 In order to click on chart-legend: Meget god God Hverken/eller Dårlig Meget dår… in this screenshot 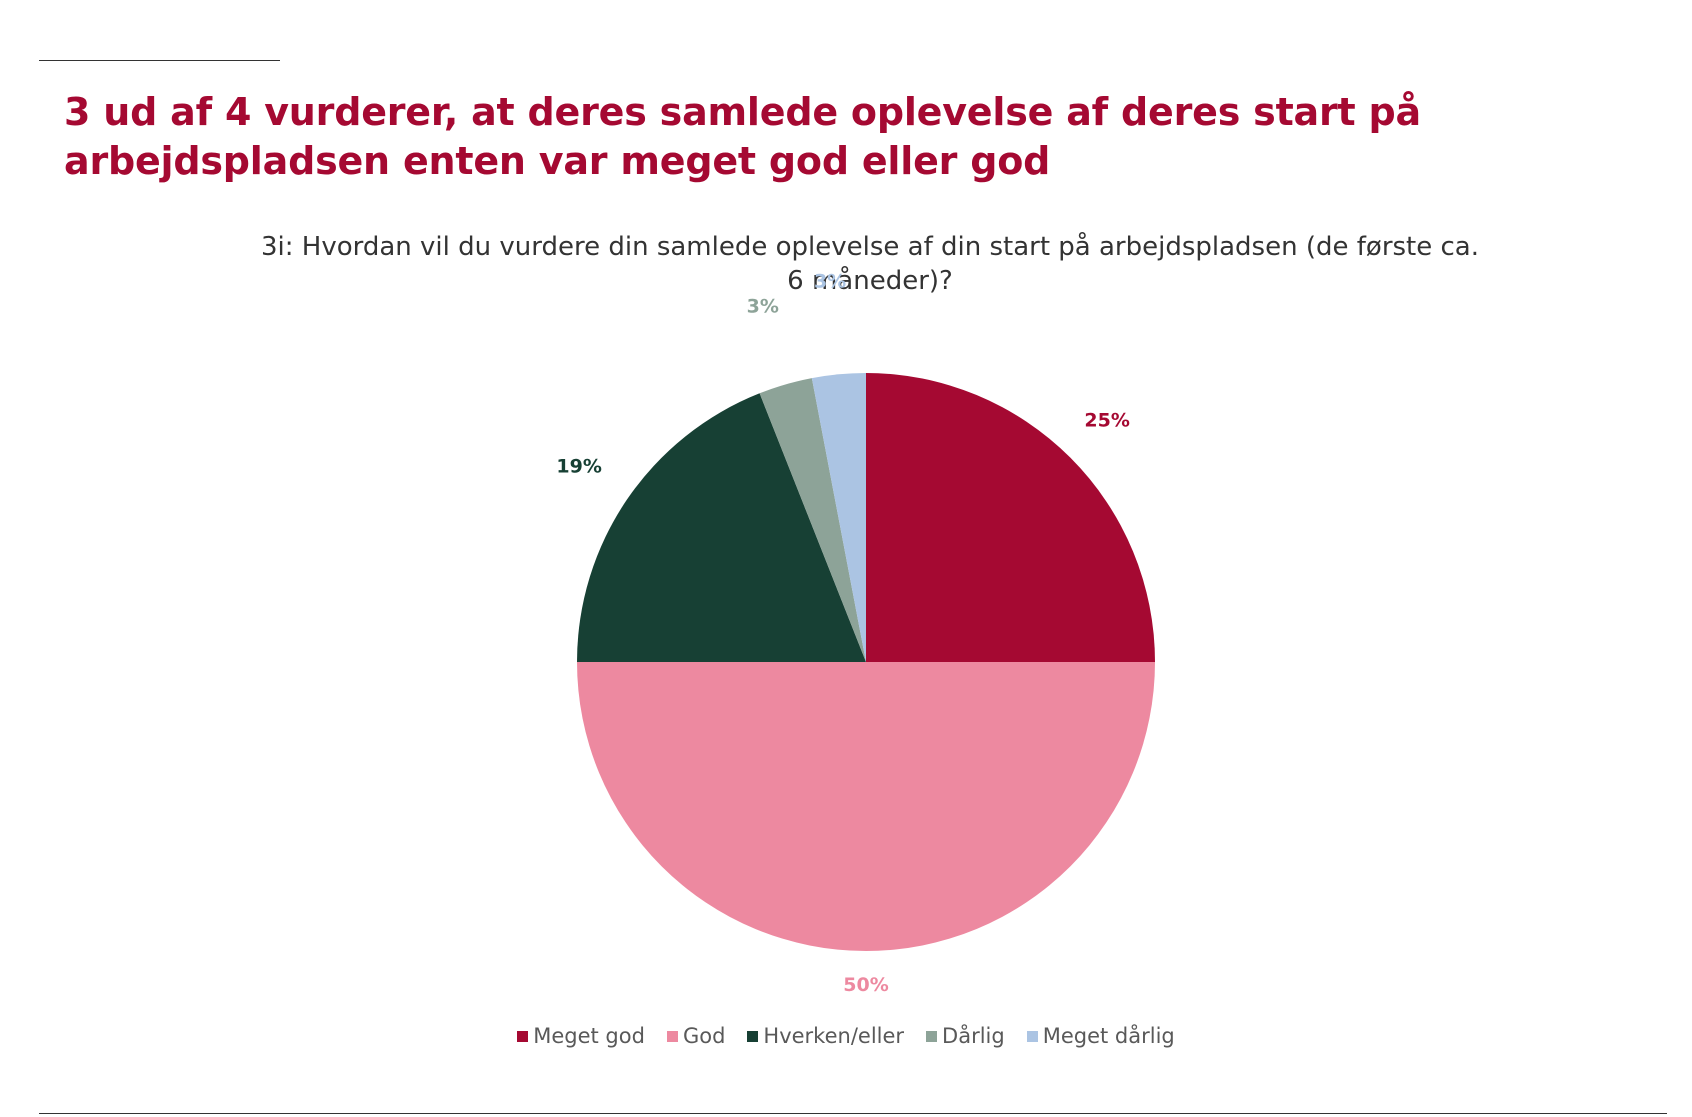, I will do `click(846, 1036)`.